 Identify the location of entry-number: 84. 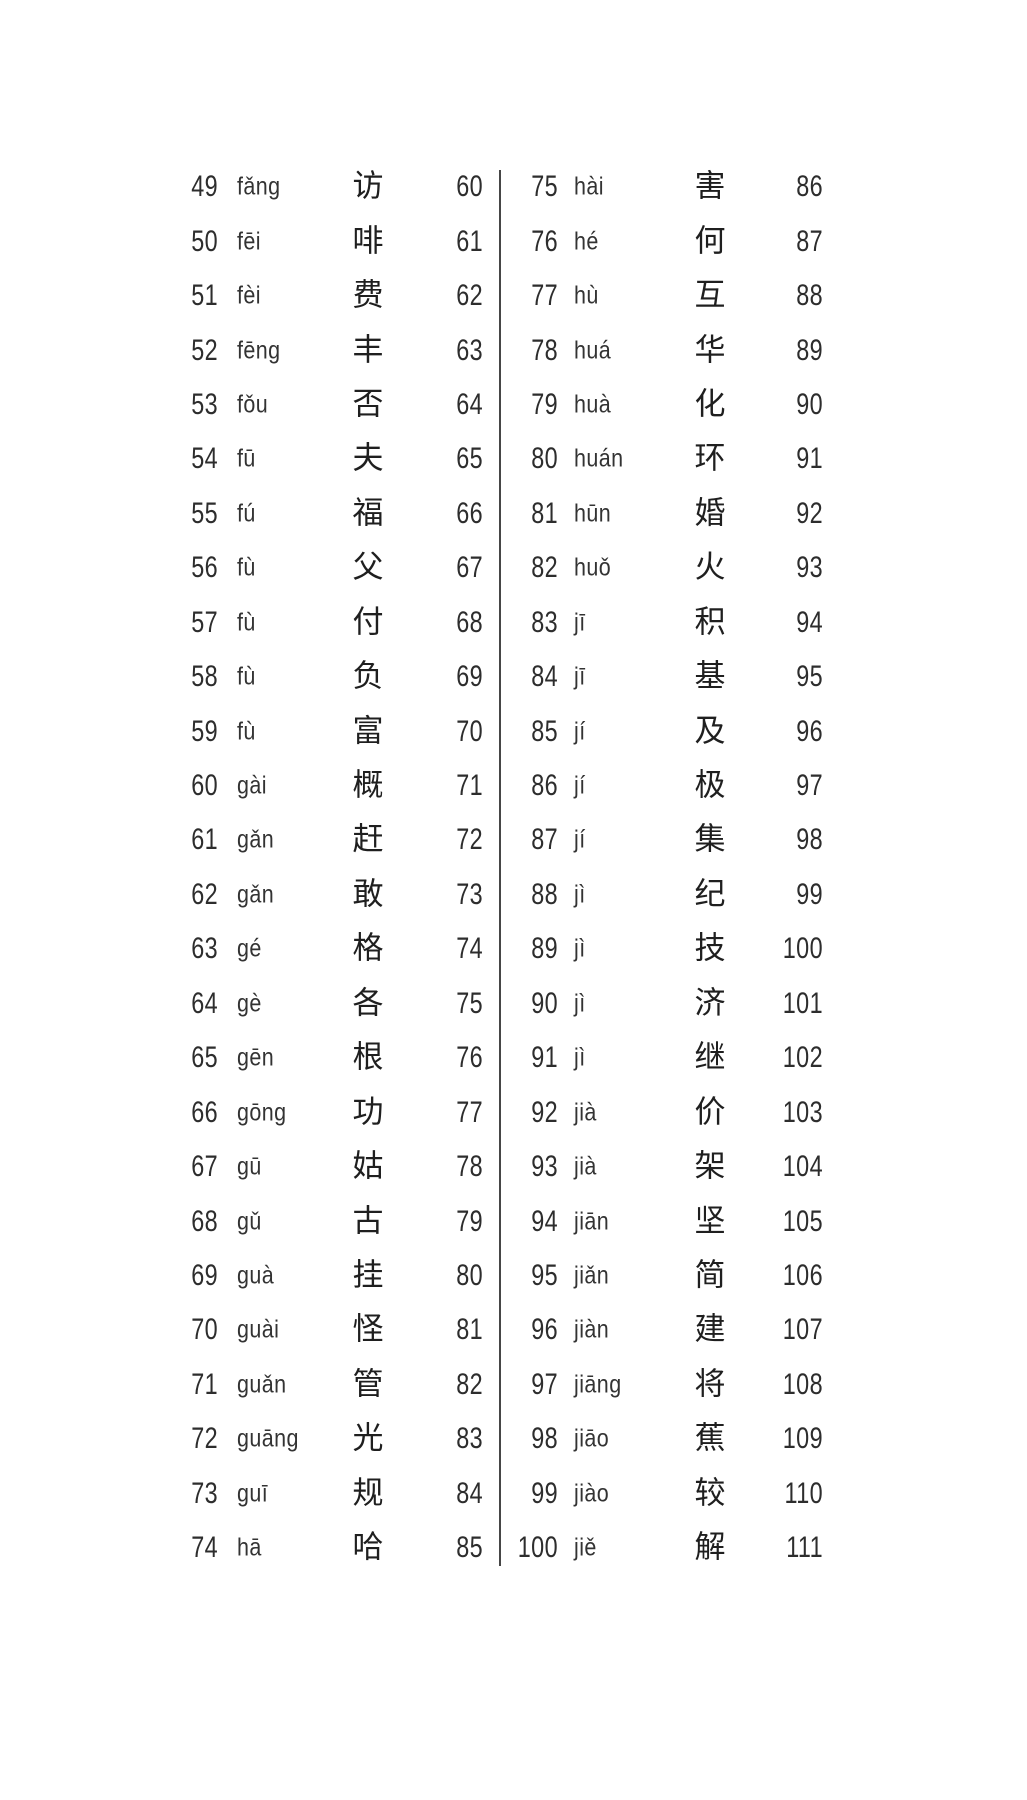
(544, 677).